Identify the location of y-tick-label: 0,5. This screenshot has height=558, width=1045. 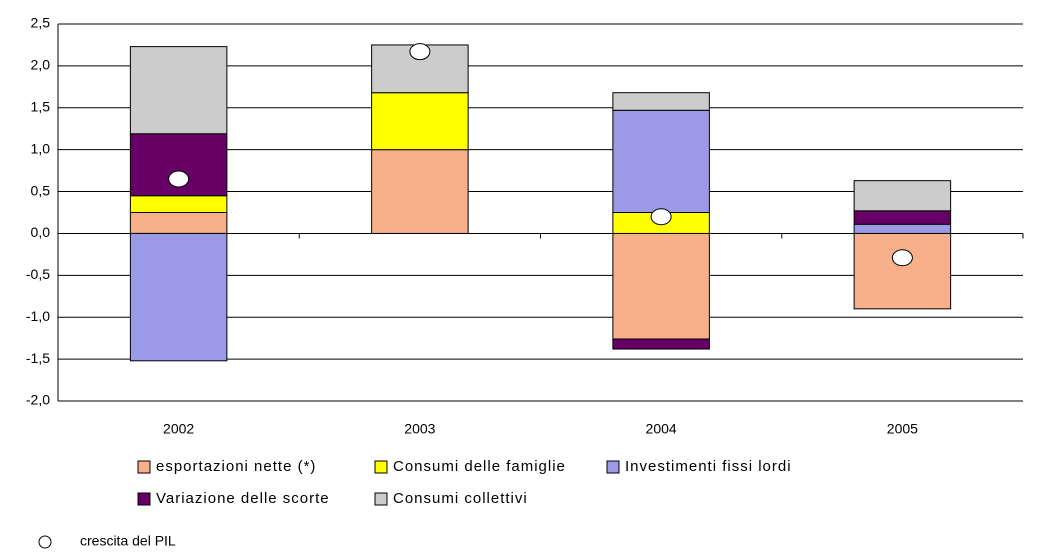
(41, 190).